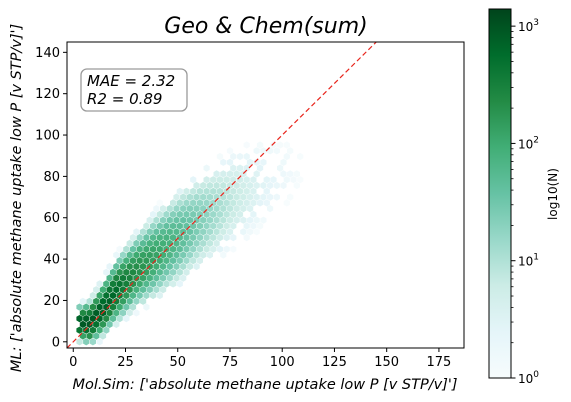  What do you see at coordinates (131, 81) in the screenshot?
I see `stat-mae: MAE = 2.32` at bounding box center [131, 81].